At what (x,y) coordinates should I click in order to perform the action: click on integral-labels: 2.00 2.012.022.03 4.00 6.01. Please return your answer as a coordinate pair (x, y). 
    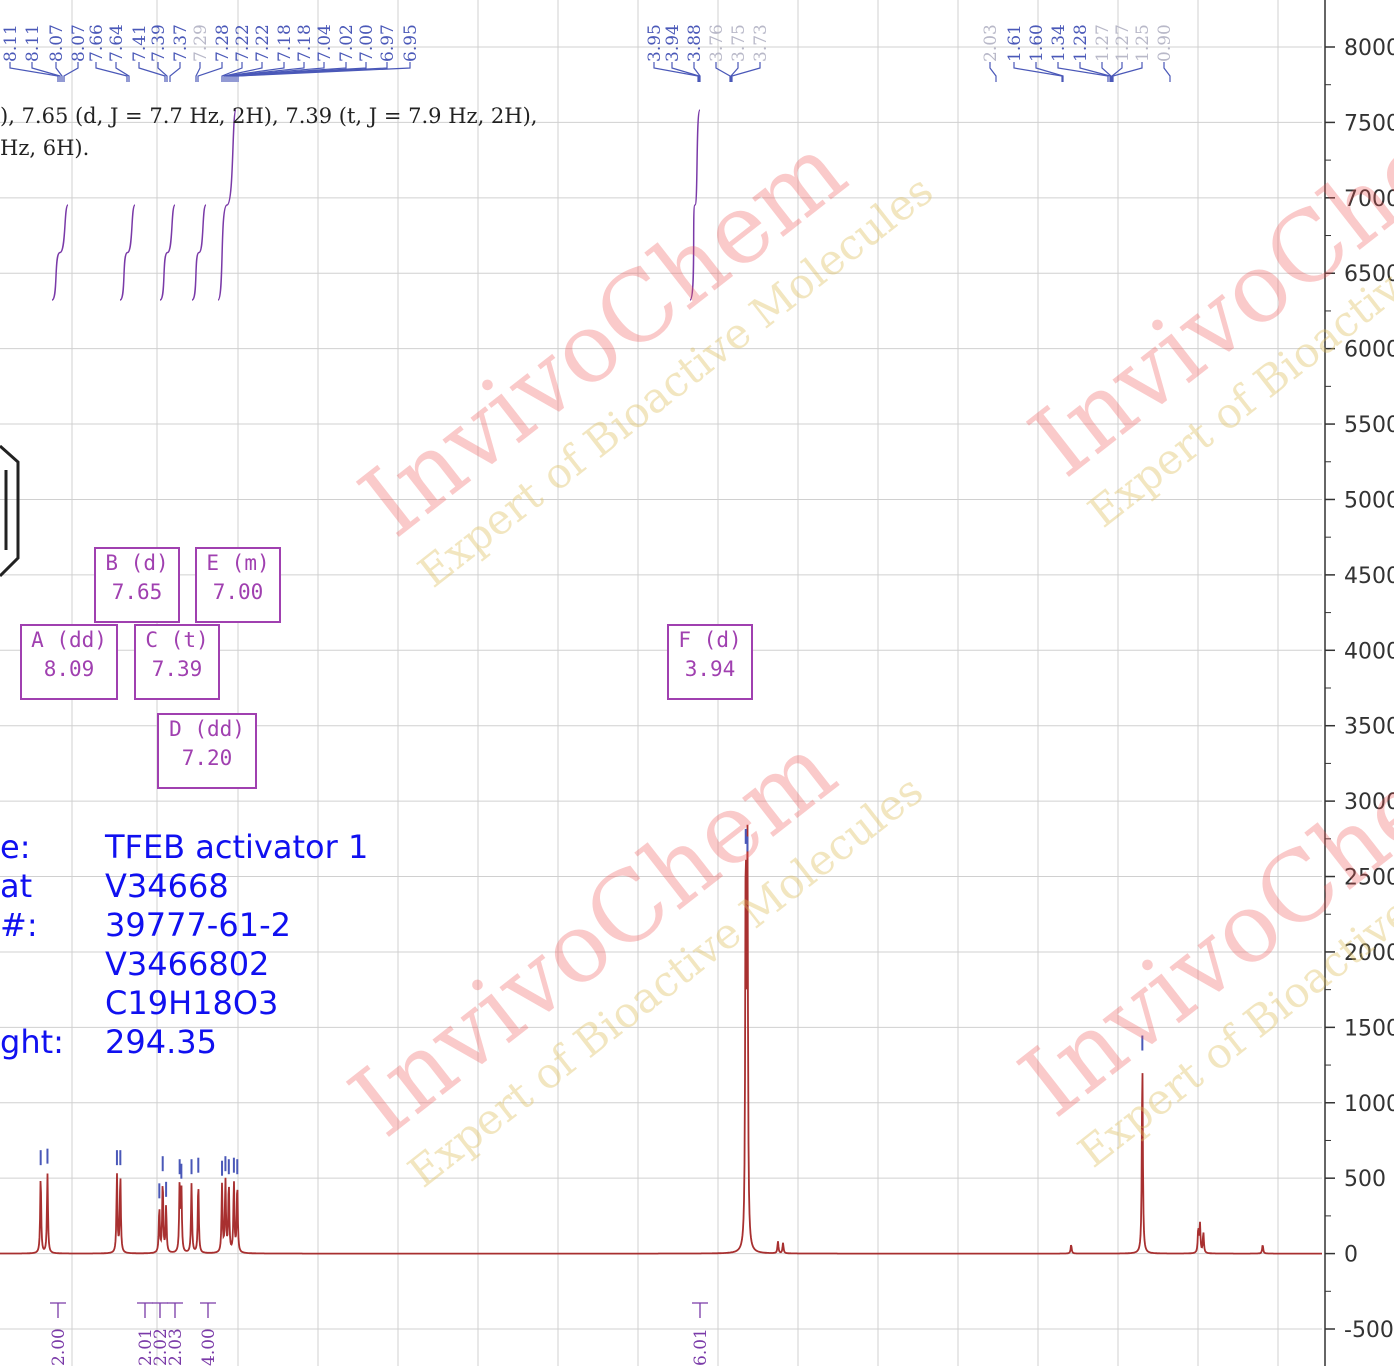
    Looking at the image, I should click on (380, 1334).